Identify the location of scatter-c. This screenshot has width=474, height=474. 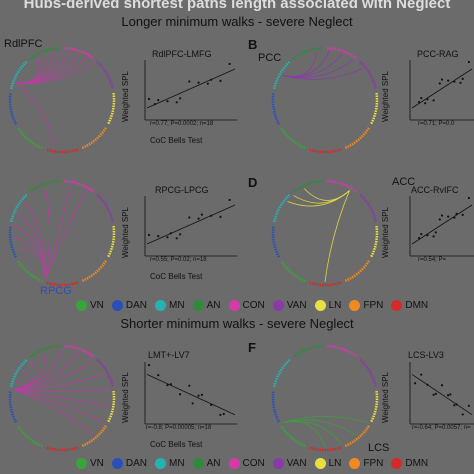
(190, 226).